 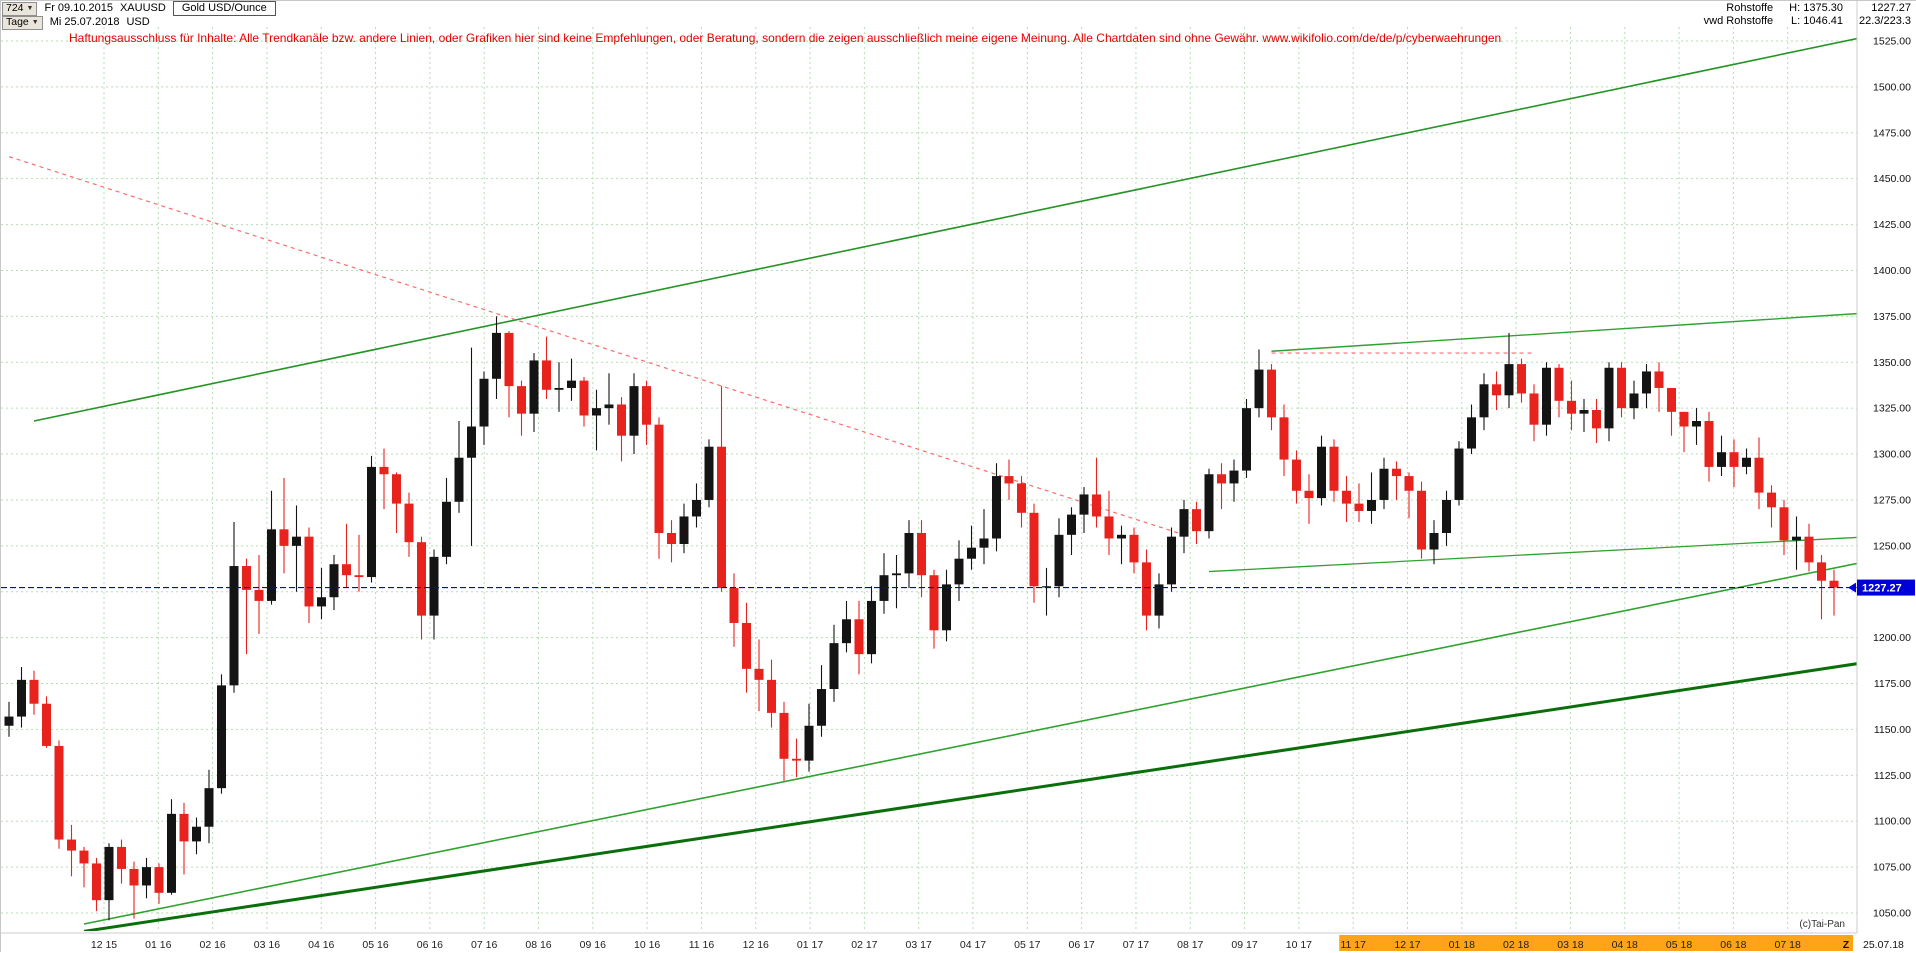 I want to click on symbol-label: XAUUSD, so click(x=142, y=8).